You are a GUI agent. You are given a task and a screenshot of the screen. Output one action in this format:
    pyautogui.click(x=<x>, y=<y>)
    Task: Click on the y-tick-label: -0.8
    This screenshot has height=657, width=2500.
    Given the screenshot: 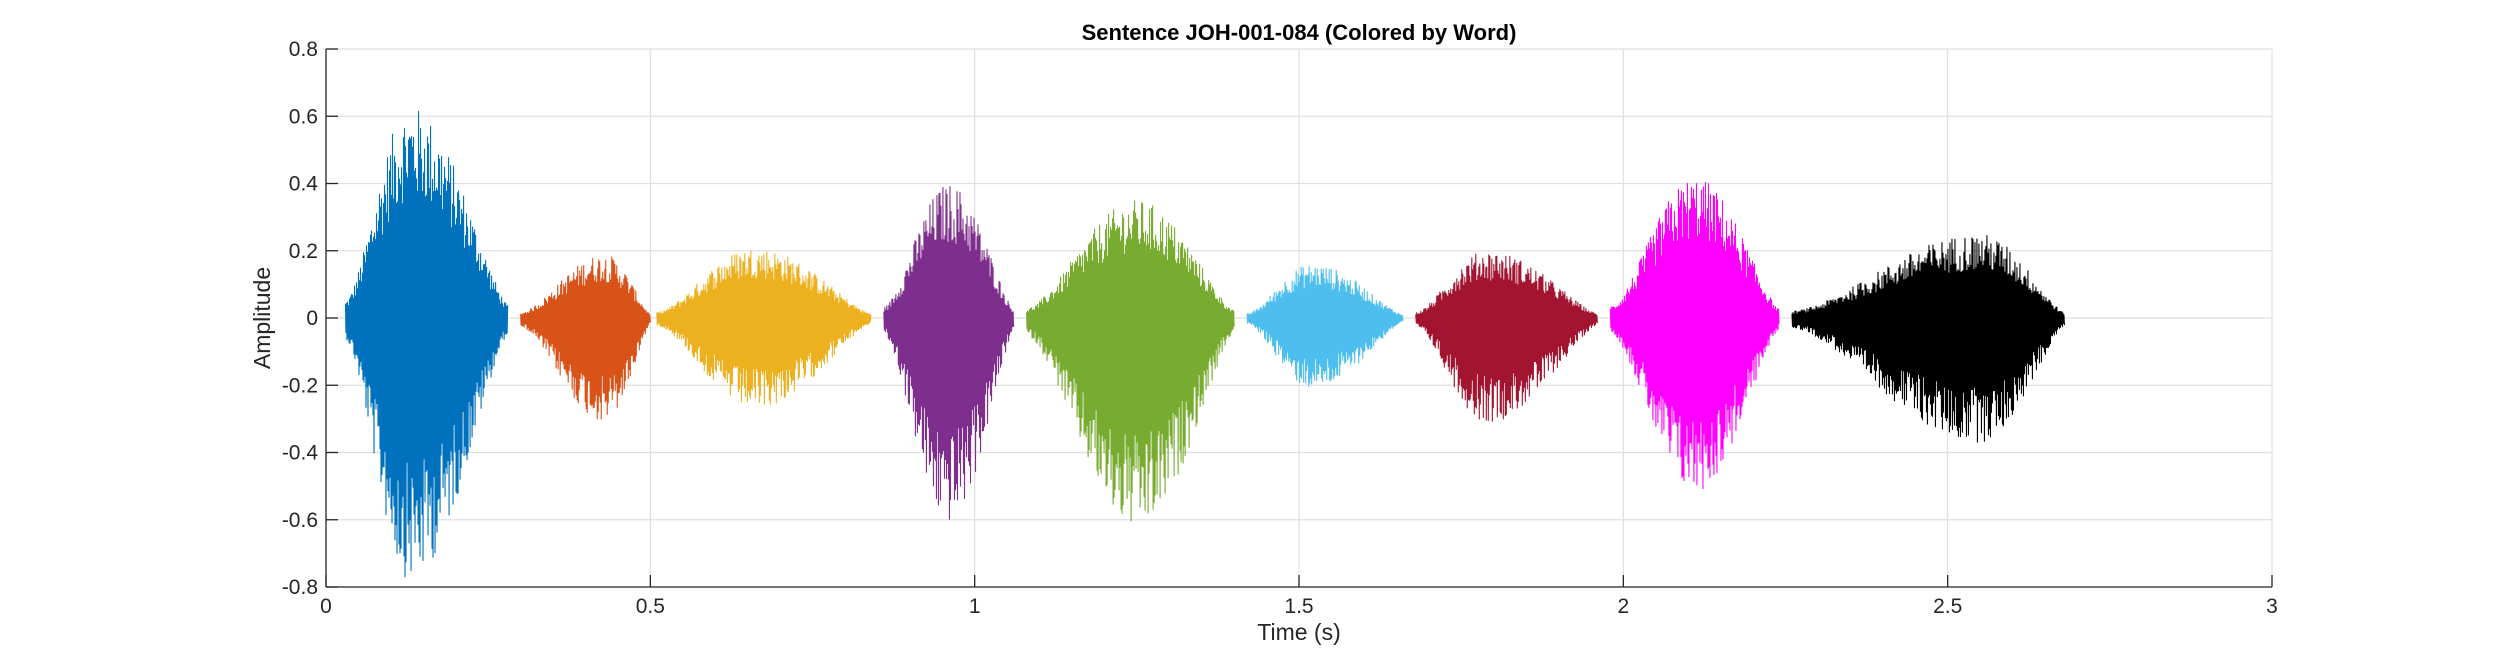 What is the action you would take?
    pyautogui.click(x=300, y=587)
    